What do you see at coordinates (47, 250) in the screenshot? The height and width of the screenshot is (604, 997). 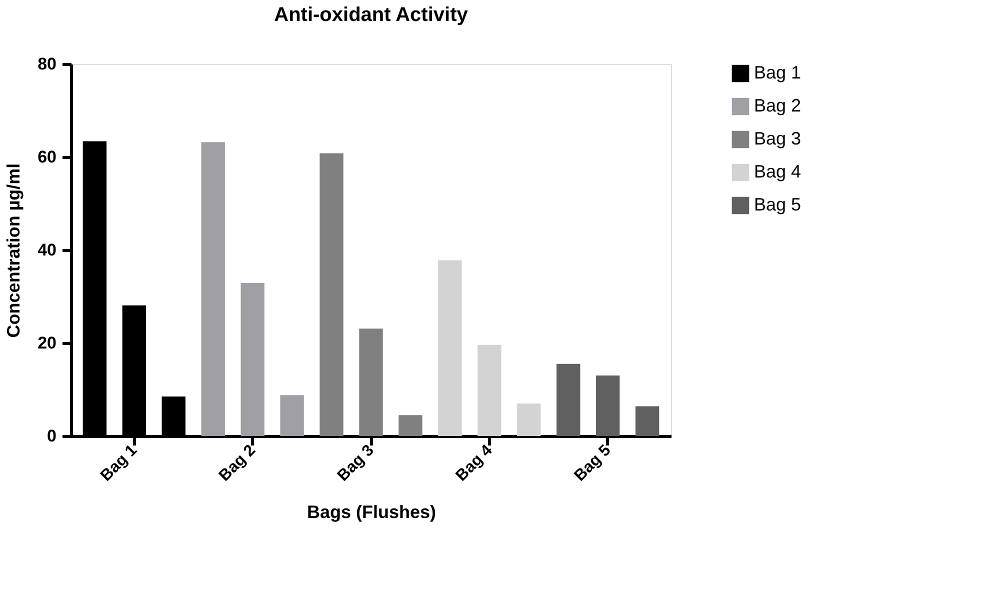 I see `y-tick-label: 40` at bounding box center [47, 250].